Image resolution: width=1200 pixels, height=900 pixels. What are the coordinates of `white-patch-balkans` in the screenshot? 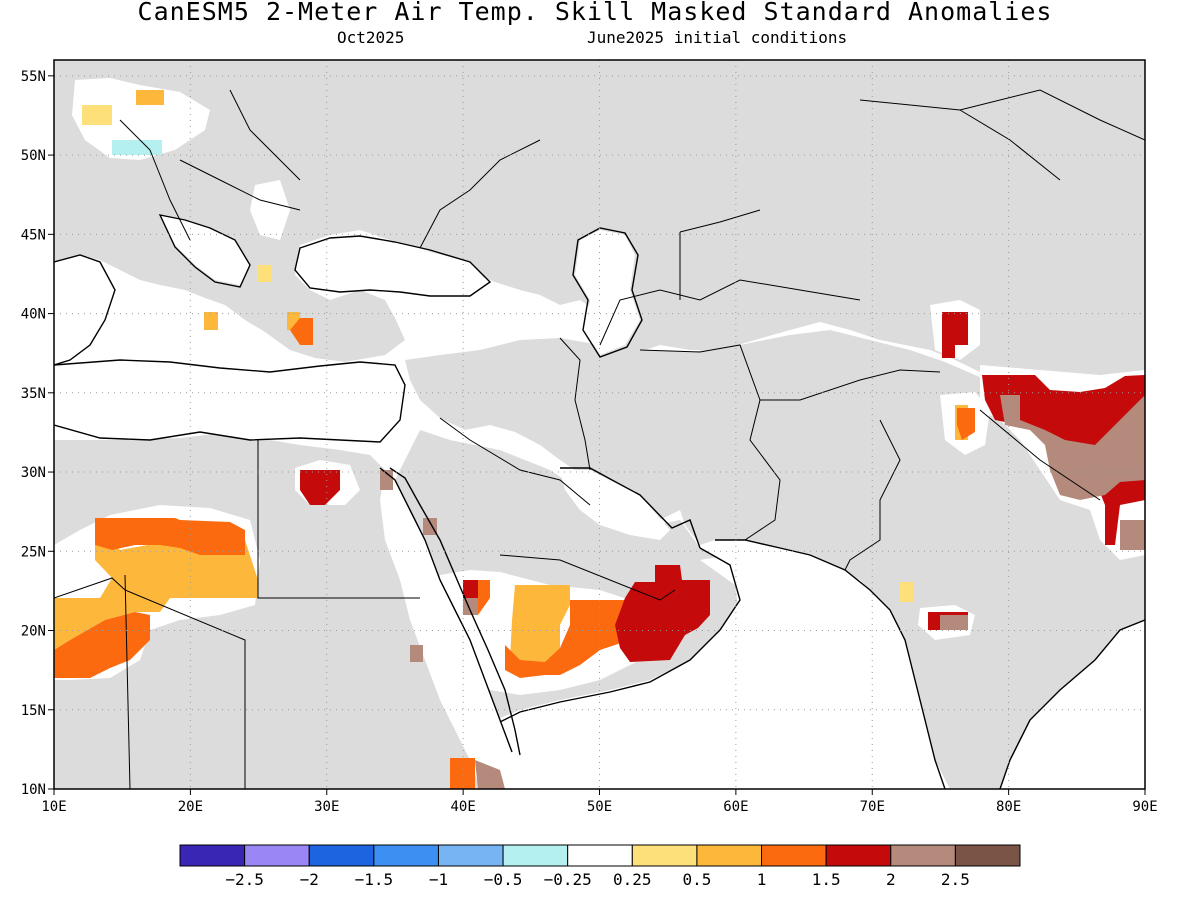 It's located at (270, 210).